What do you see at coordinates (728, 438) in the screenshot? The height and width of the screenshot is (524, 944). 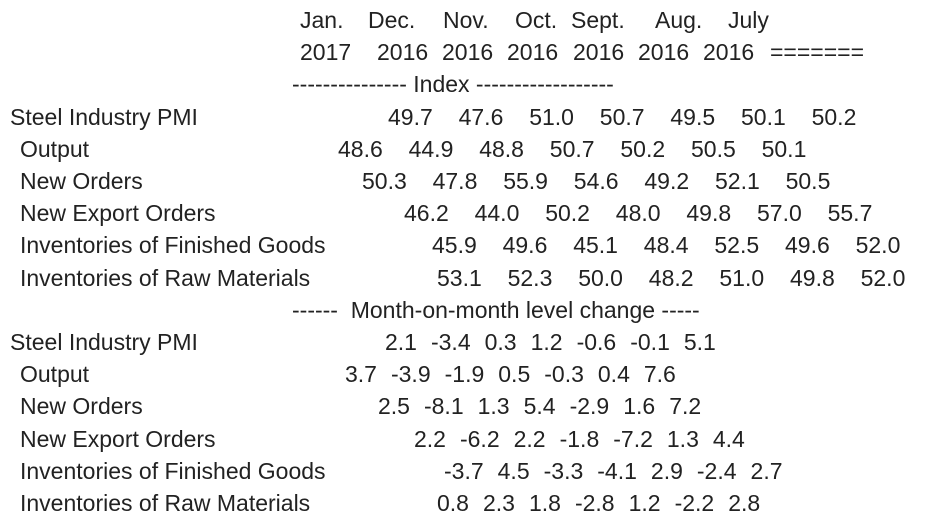 I see `change-value: 4.4` at bounding box center [728, 438].